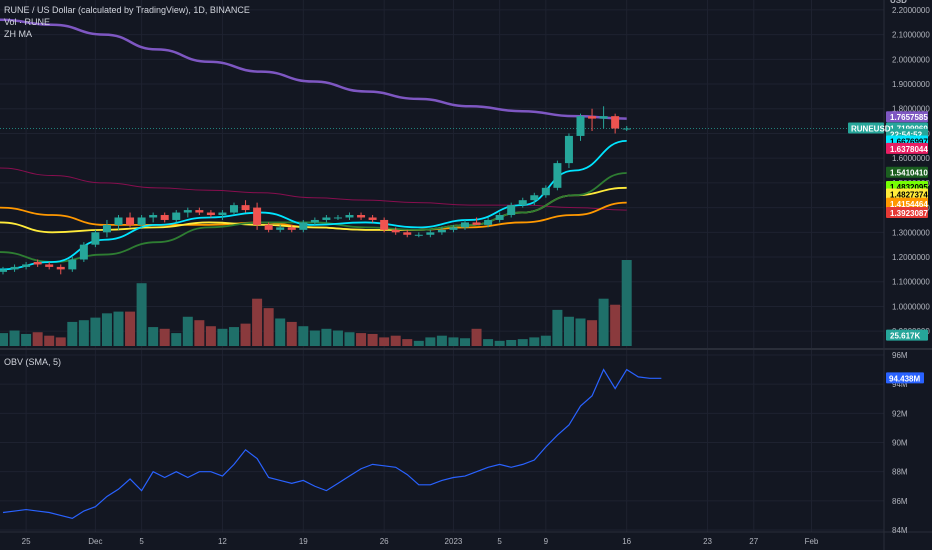 The image size is (932, 550). I want to click on price-tag-label: 1.7657585, so click(909, 117).